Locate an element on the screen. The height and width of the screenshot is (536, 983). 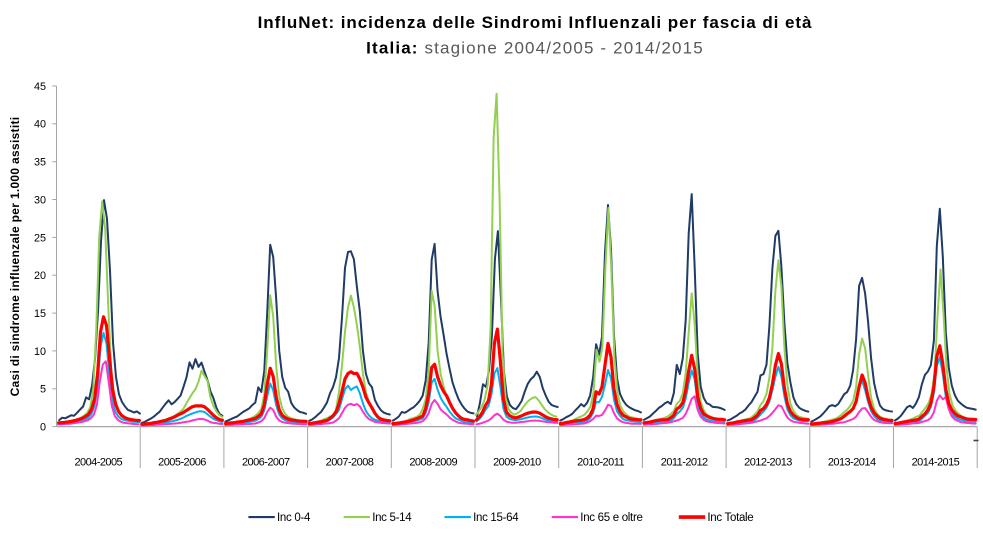
svg-text: 20 is located at coordinates (40, 276).